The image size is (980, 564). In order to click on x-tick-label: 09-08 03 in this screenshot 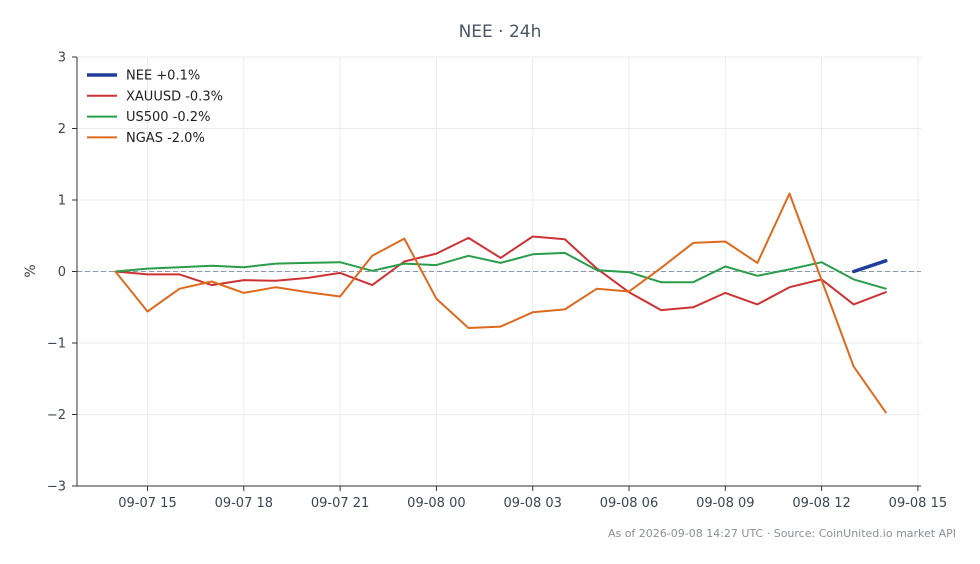, I will do `click(532, 503)`.